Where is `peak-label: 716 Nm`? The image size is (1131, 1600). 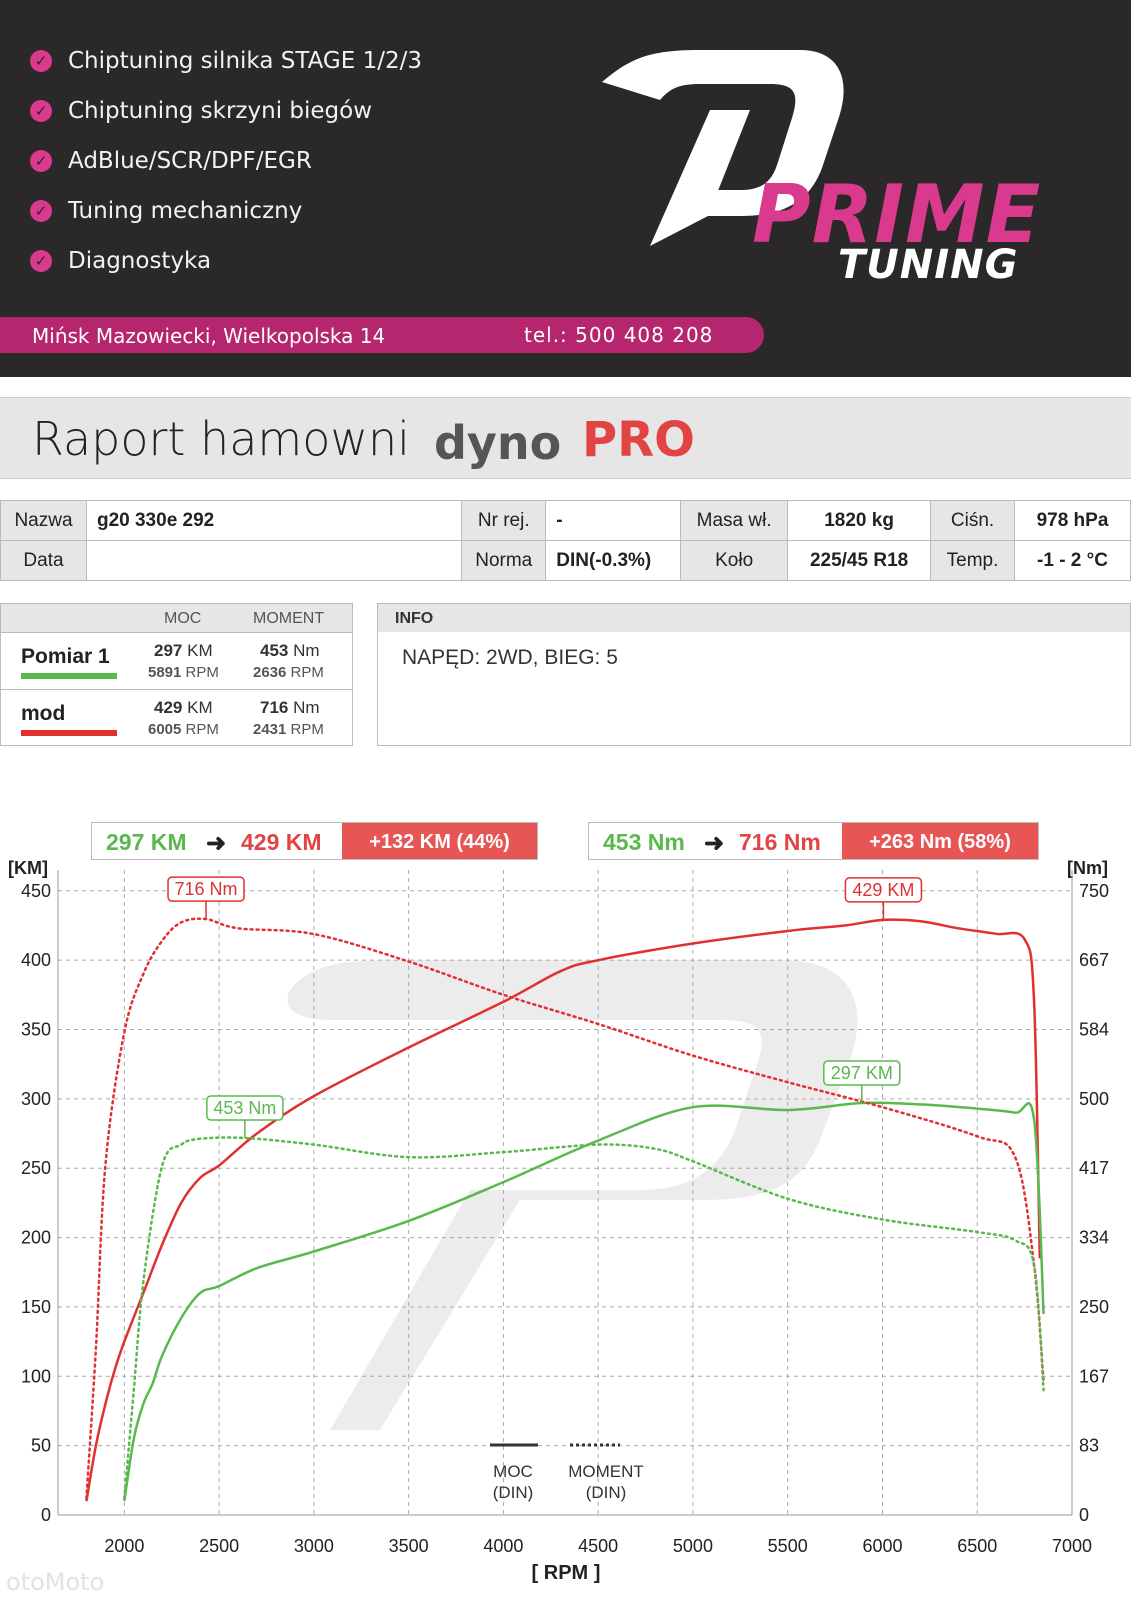 peak-label: 716 Nm is located at coordinates (206, 889).